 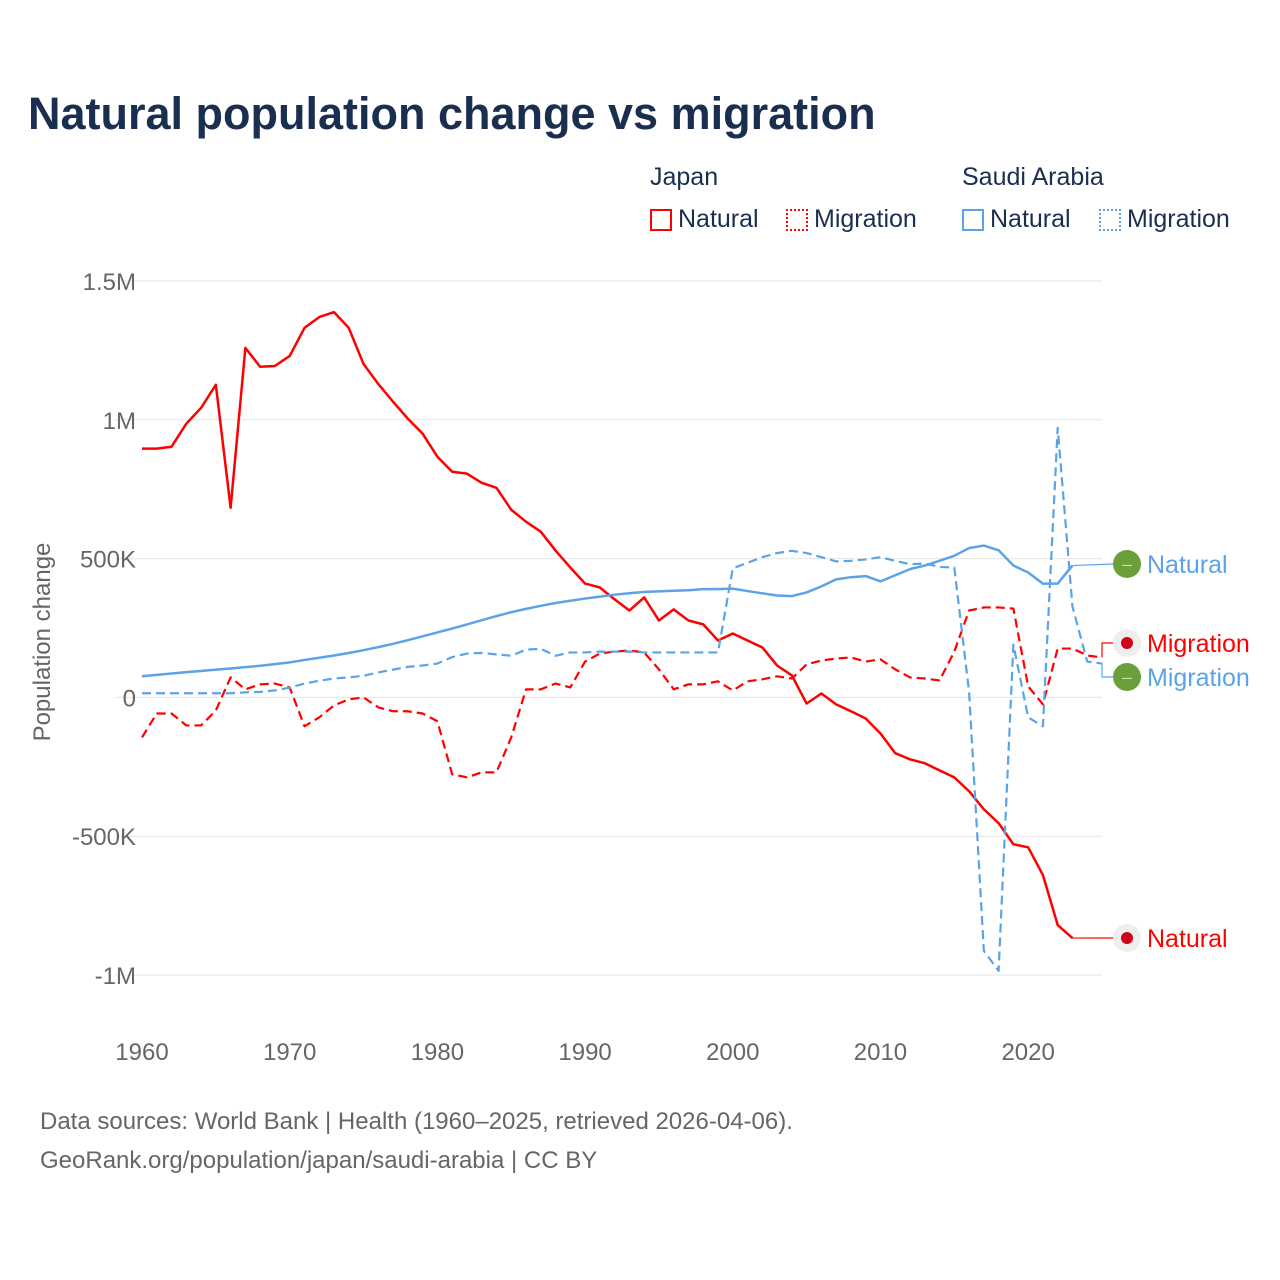 What do you see at coordinates (880, 1052) in the screenshot?
I see `x-tick-label: 2010` at bounding box center [880, 1052].